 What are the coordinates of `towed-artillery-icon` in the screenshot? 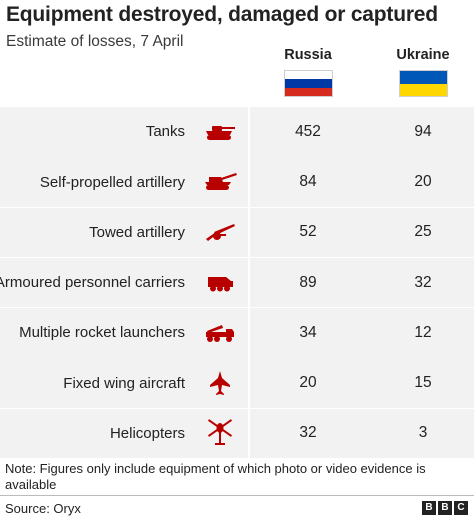 It's located at (220, 233).